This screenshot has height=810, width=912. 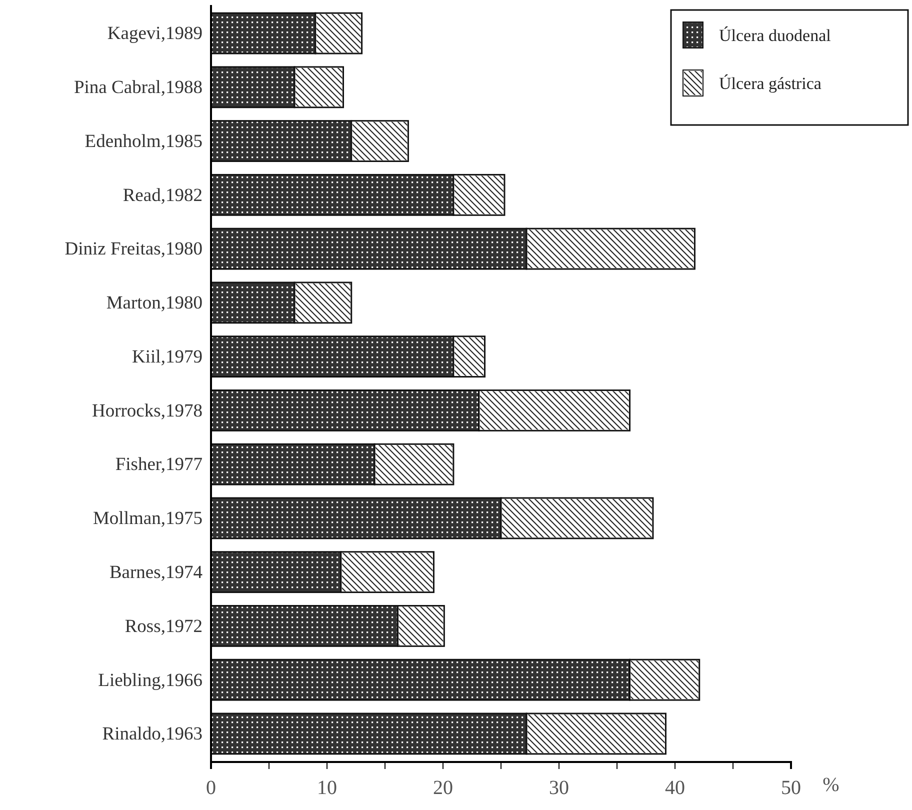 I want to click on y-tick-label: Fisher,1977, so click(x=158, y=465).